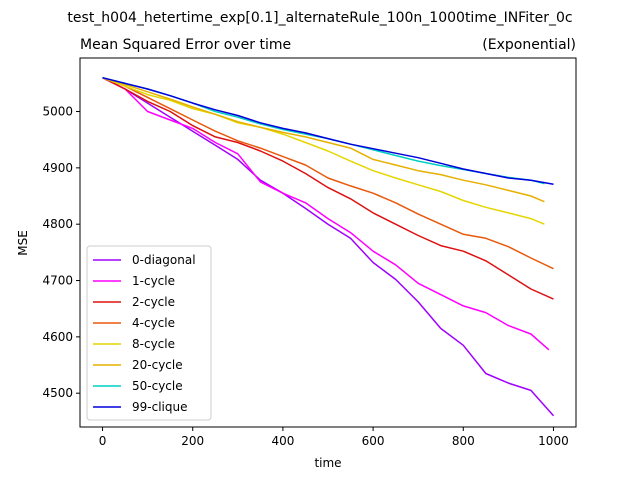 This screenshot has width=640, height=480. I want to click on legend-label: 8-cycle, so click(153, 344).